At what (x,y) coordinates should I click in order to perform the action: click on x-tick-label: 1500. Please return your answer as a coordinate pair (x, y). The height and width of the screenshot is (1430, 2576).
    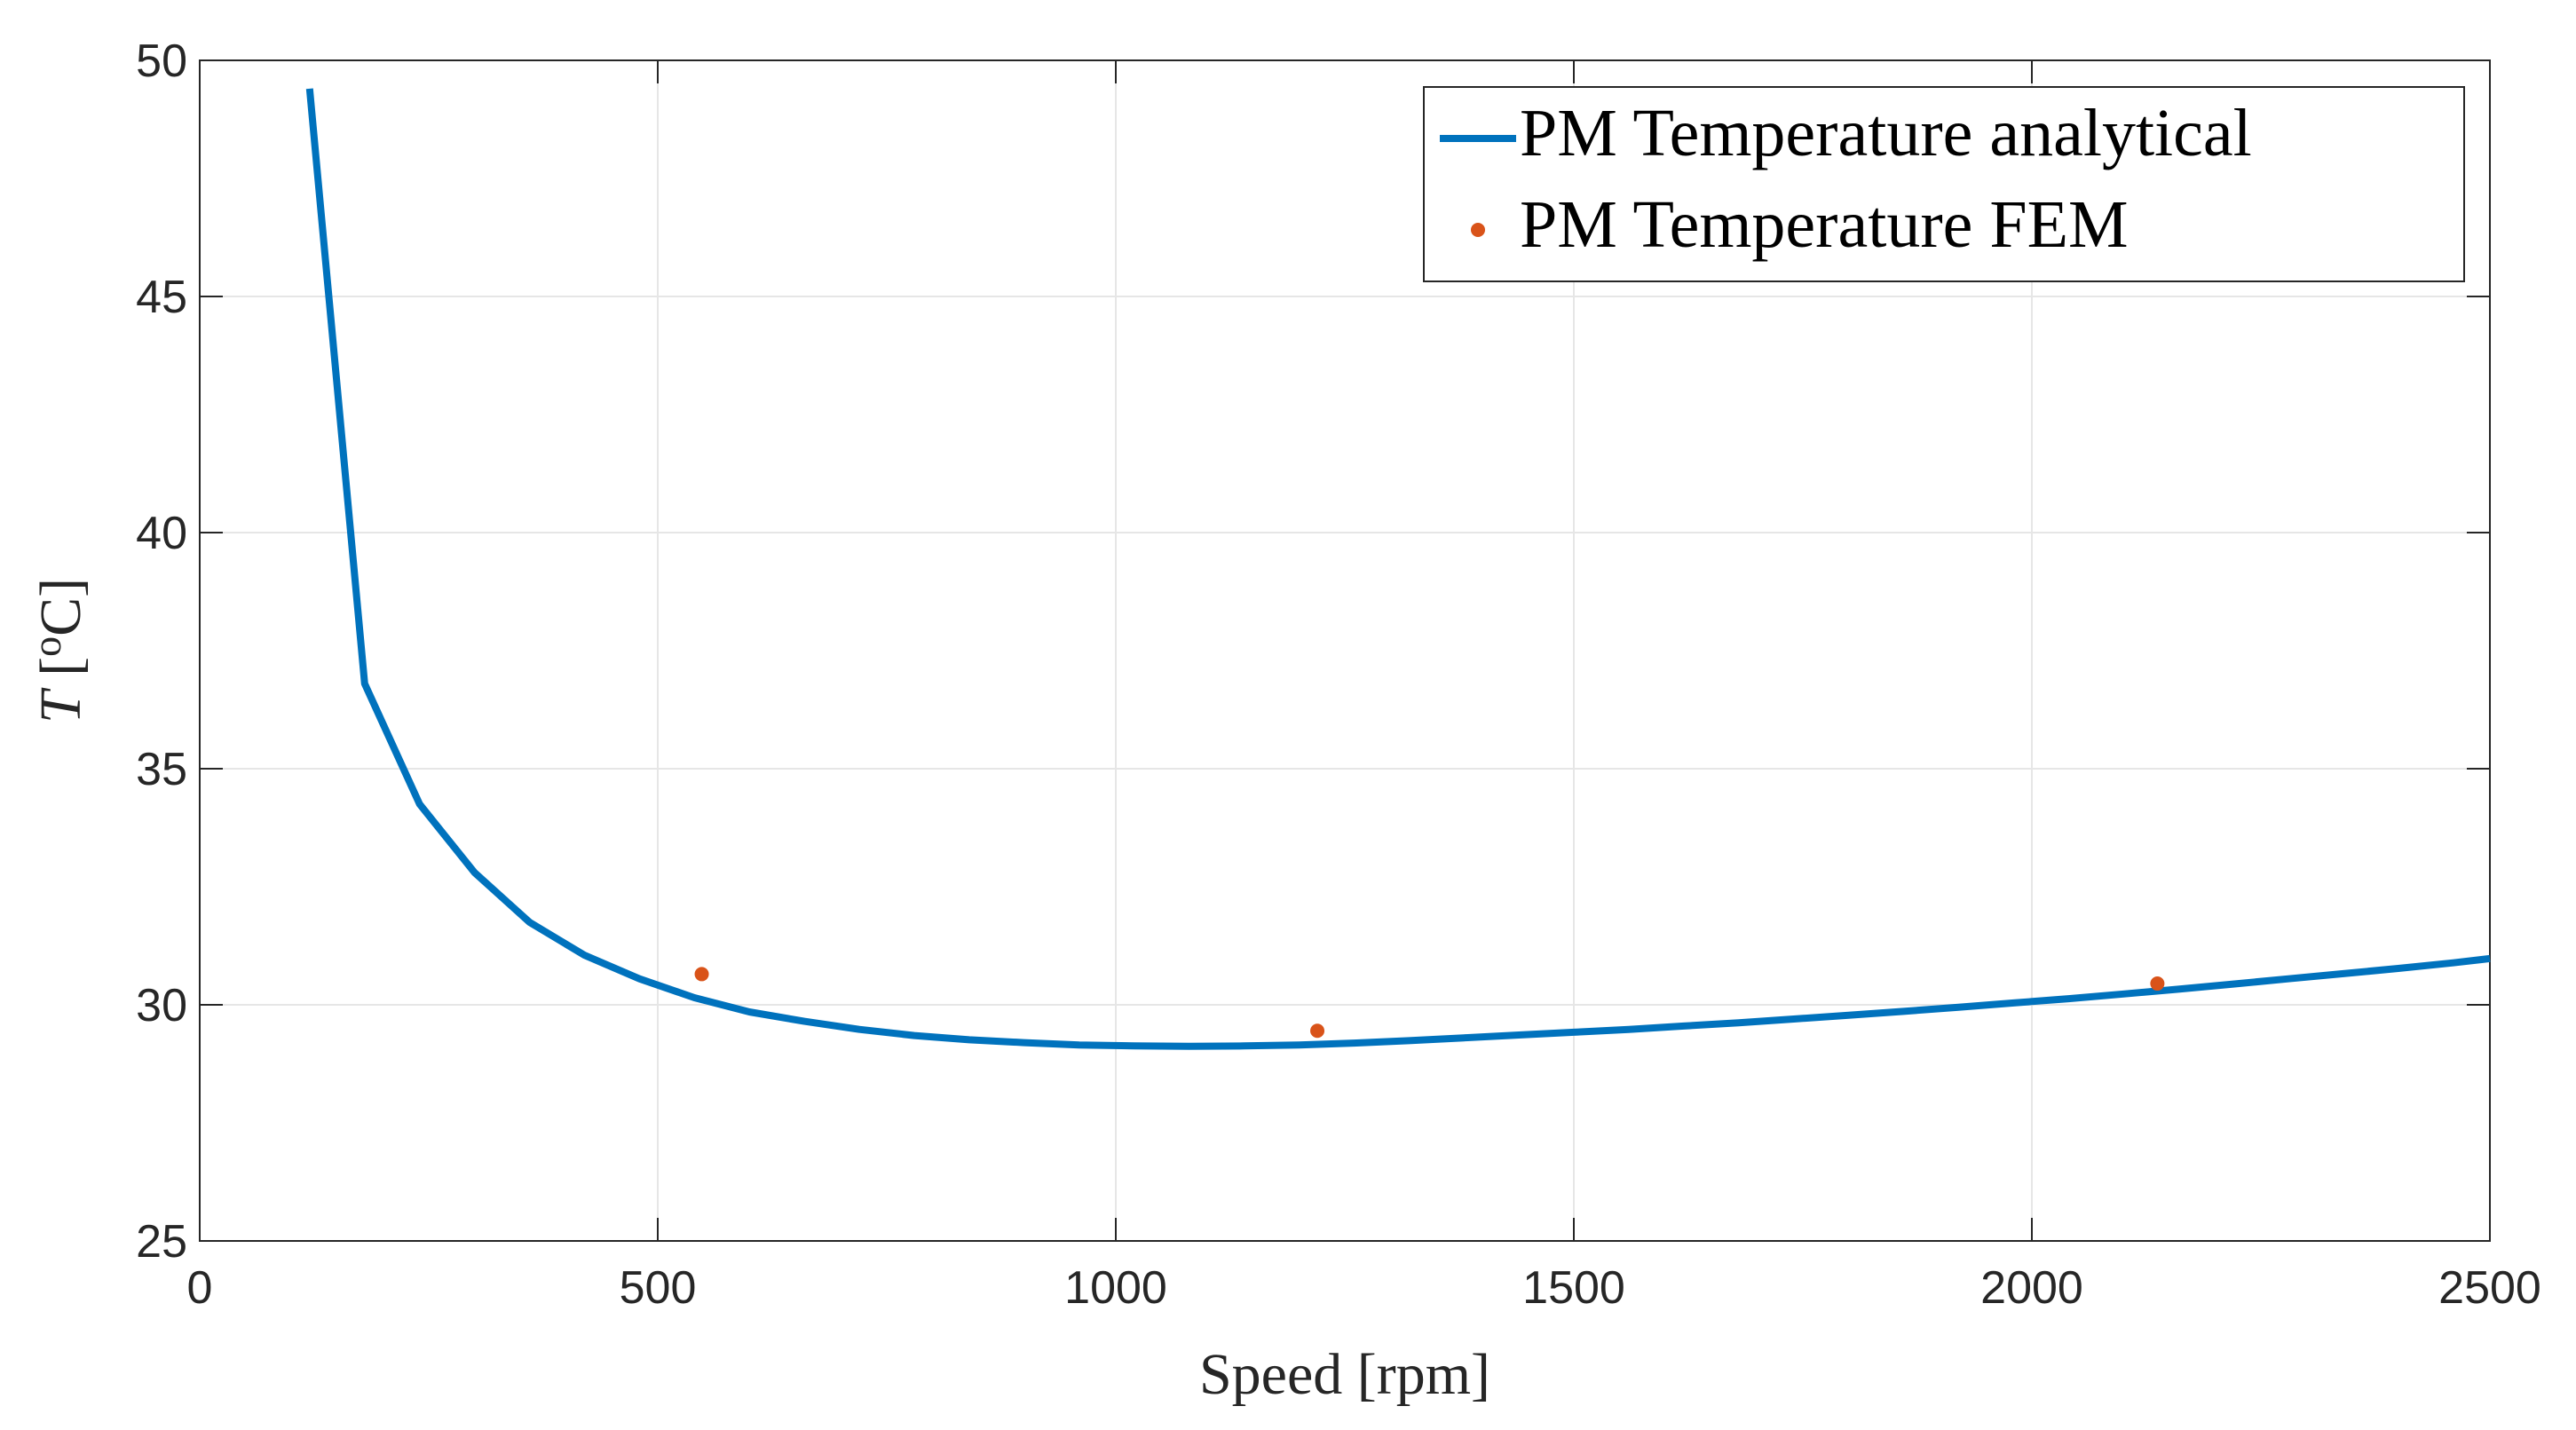
    Looking at the image, I should click on (1573, 1288).